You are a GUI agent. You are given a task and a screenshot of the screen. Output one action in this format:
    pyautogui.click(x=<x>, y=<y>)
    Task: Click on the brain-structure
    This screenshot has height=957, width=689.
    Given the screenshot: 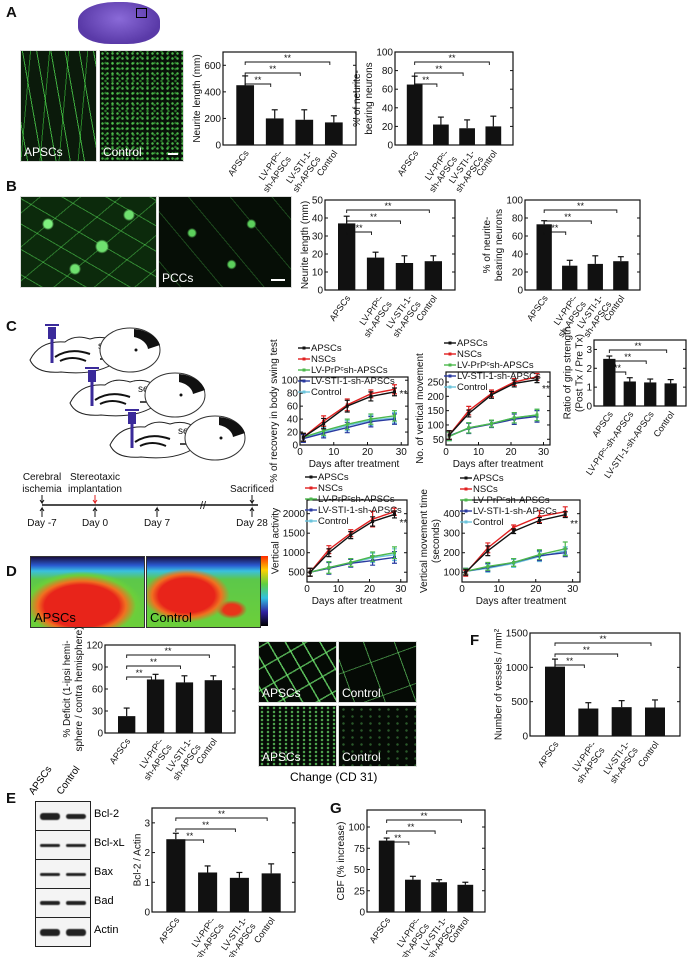 What is the action you would take?
    pyautogui.click(x=152, y=441)
    